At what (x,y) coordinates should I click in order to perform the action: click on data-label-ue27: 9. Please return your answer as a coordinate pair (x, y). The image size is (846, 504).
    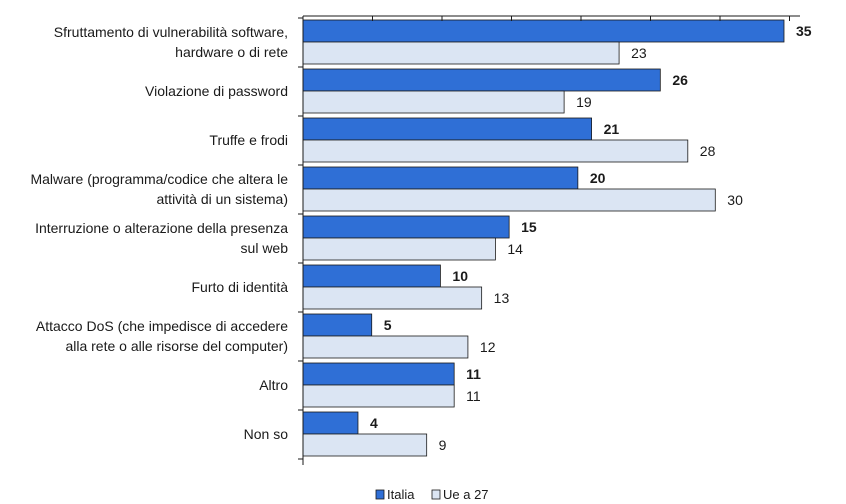
    Looking at the image, I should click on (443, 445).